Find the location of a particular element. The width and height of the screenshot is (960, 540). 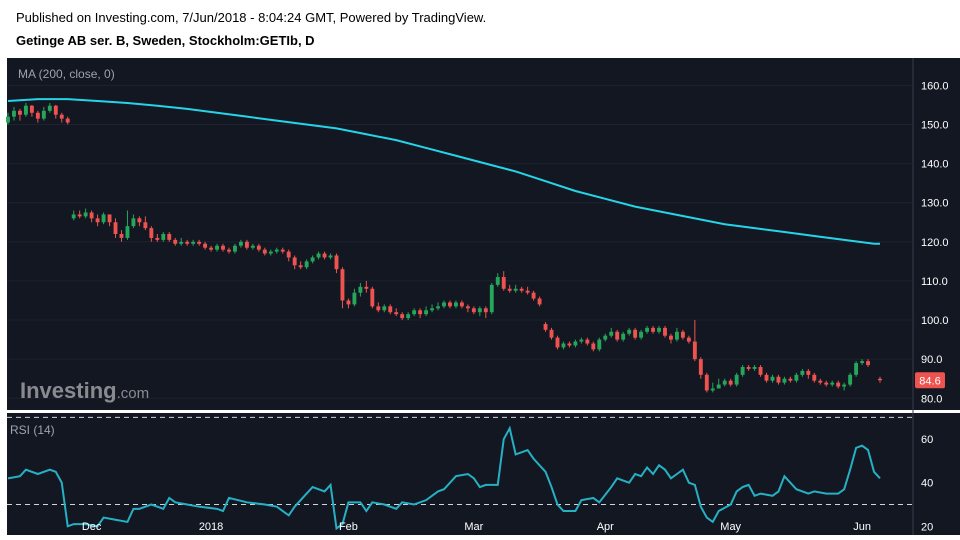

price-tick-label: 80.0 is located at coordinates (931, 399).